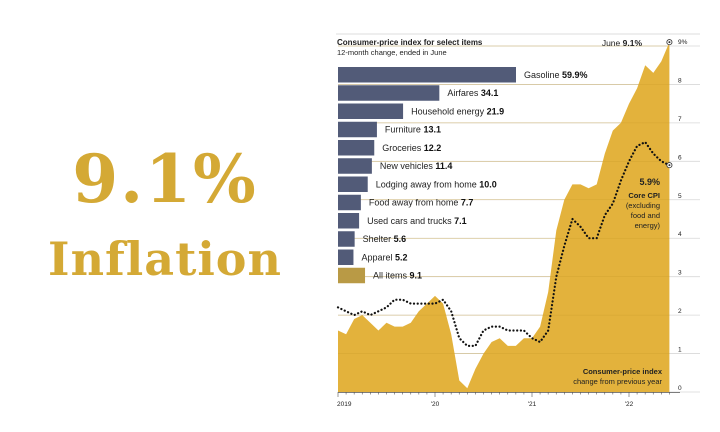 This screenshot has width=720, height=432. I want to click on y-tick-label: 3, so click(680, 273).